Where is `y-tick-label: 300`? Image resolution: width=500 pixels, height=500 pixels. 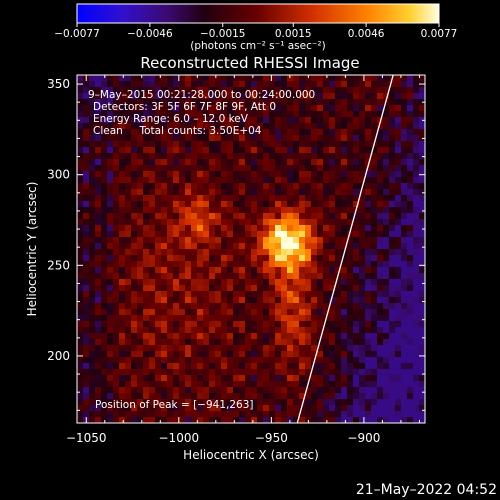 y-tick-label: 300 is located at coordinates (58, 175).